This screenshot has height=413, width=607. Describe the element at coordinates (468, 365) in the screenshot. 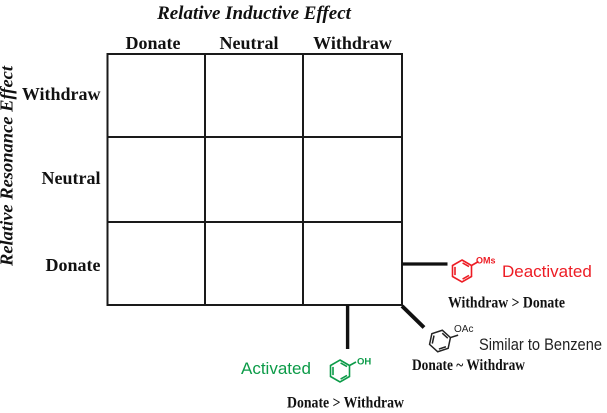

I see `svg-text: Donate ~ Withdraw` at that location.